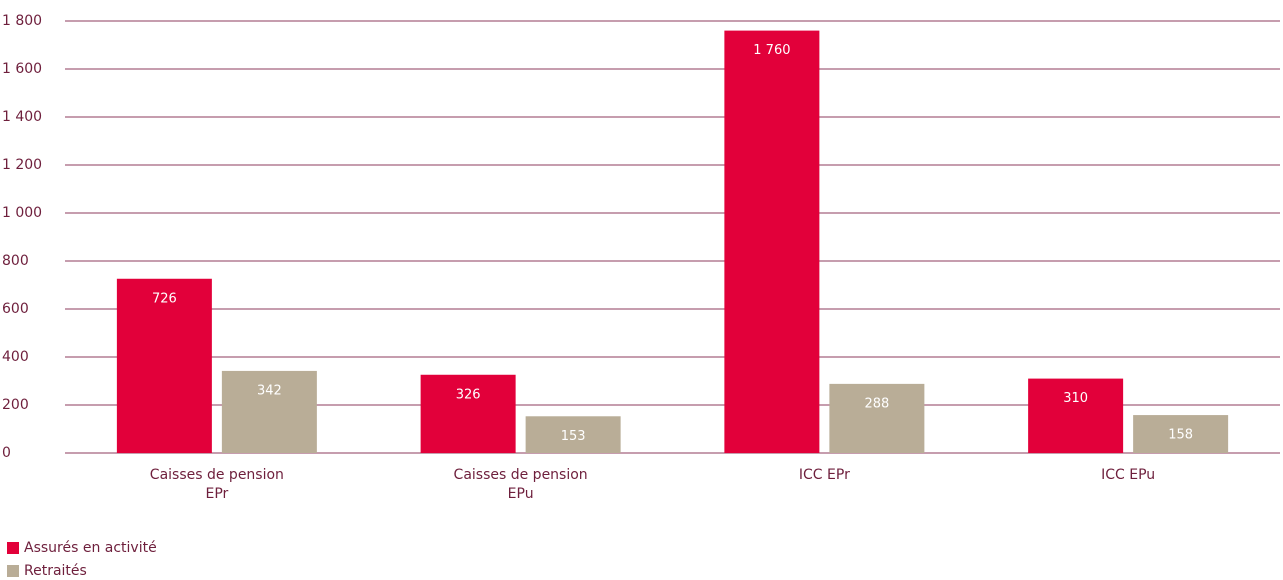 The width and height of the screenshot is (1283, 580). What do you see at coordinates (15, 309) in the screenshot?
I see `y-tick-label: 600` at bounding box center [15, 309].